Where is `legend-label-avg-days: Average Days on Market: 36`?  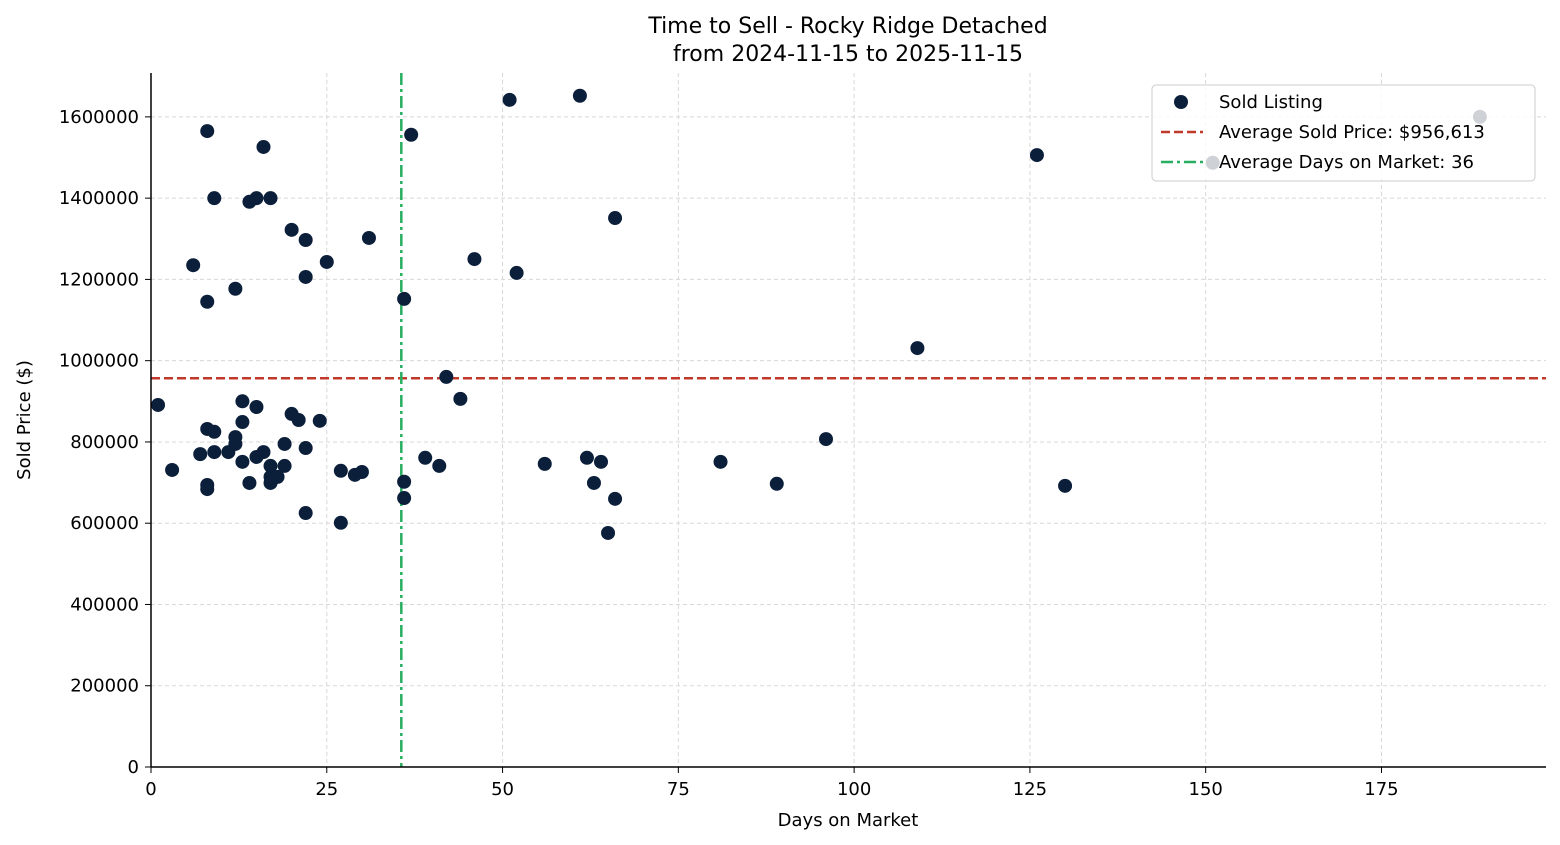 legend-label-avg-days: Average Days on Market: 36 is located at coordinates (1346, 162).